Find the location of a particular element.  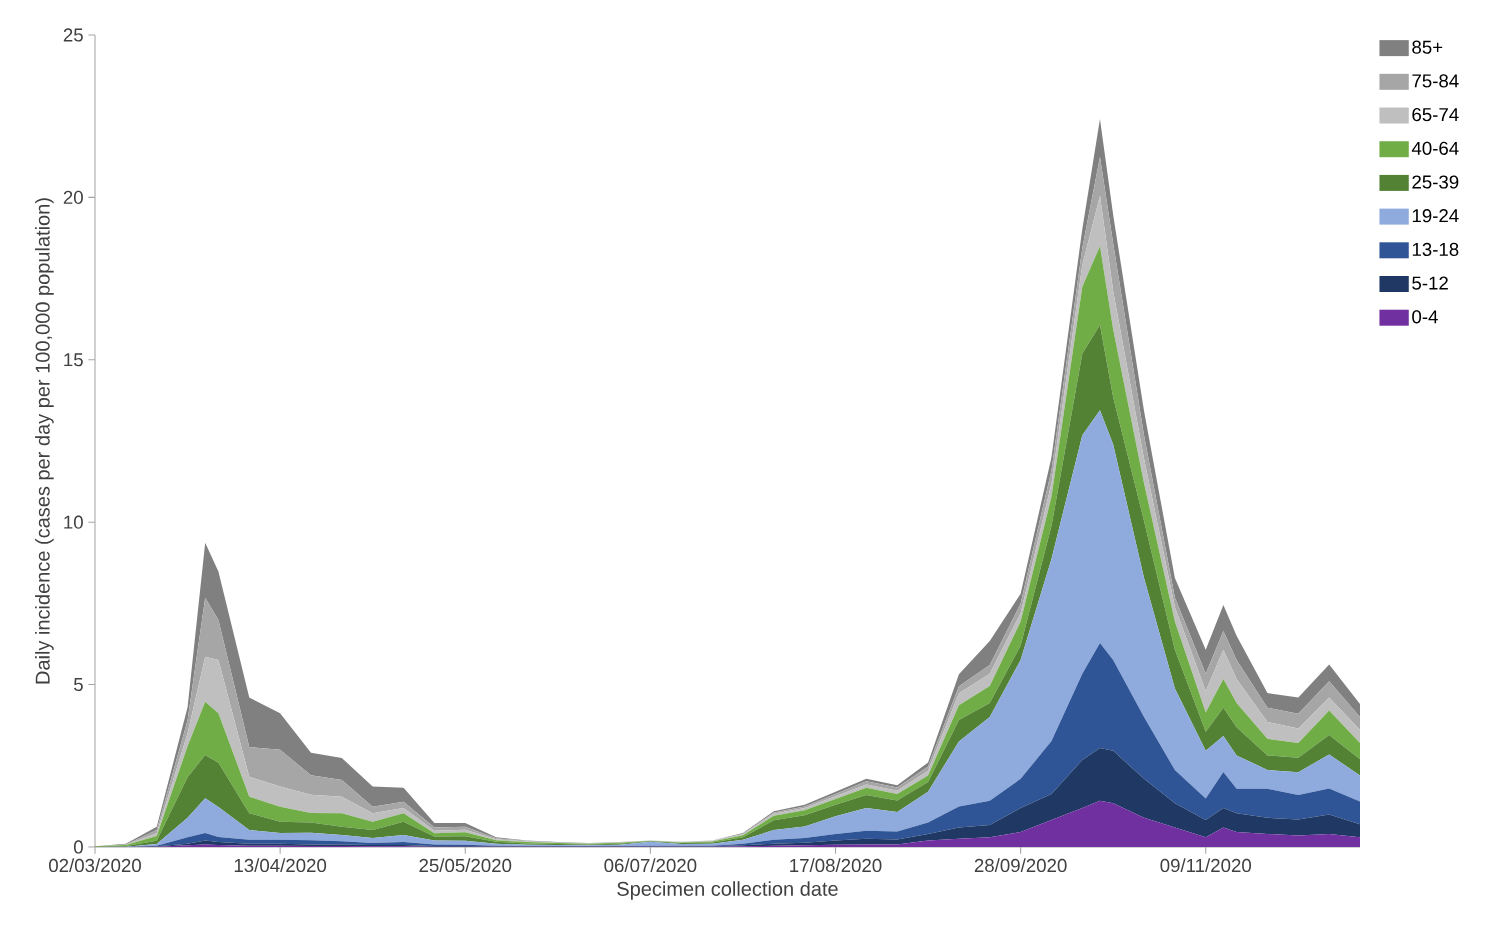

x-tick-label: 06/07/2020 is located at coordinates (650, 865).